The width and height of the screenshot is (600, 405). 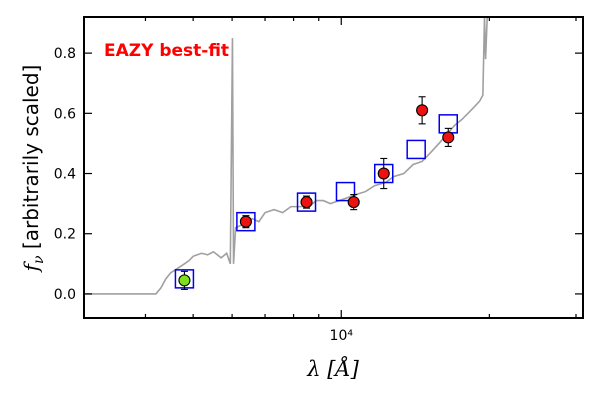 I want to click on x-axis-label: λ [Å], so click(x=332, y=368).